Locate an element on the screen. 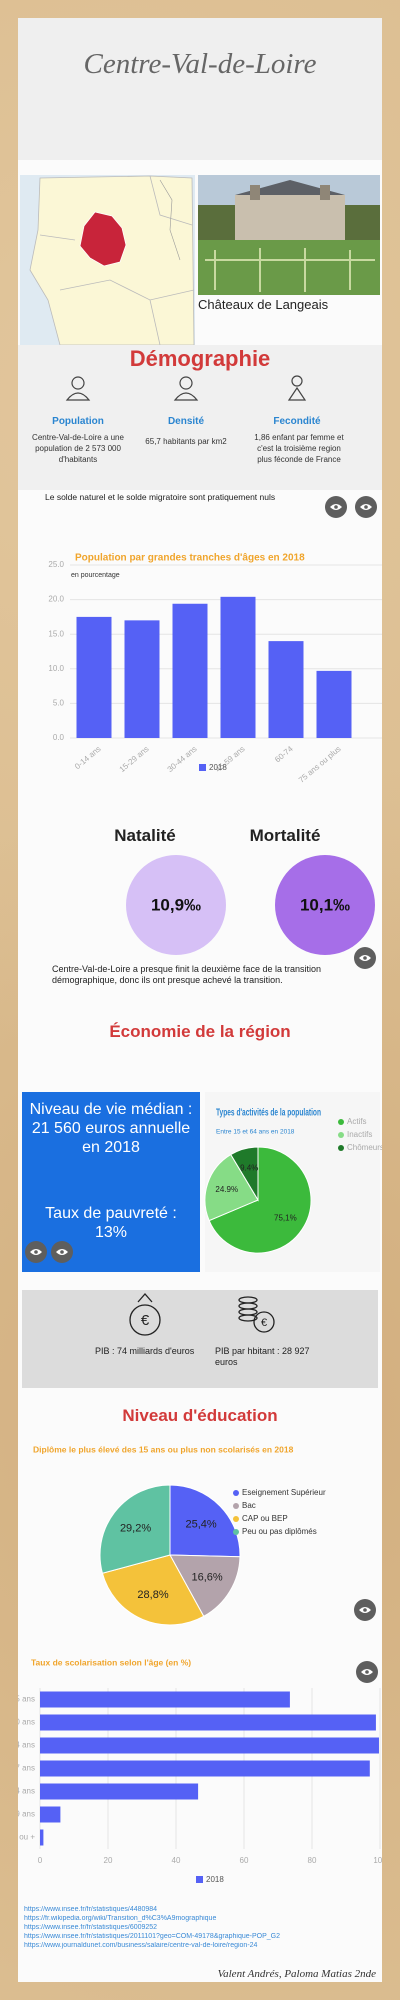 The width and height of the screenshot is (400, 2000). y-tick-label: 15 à 17 ans is located at coordinates (17, 1768).